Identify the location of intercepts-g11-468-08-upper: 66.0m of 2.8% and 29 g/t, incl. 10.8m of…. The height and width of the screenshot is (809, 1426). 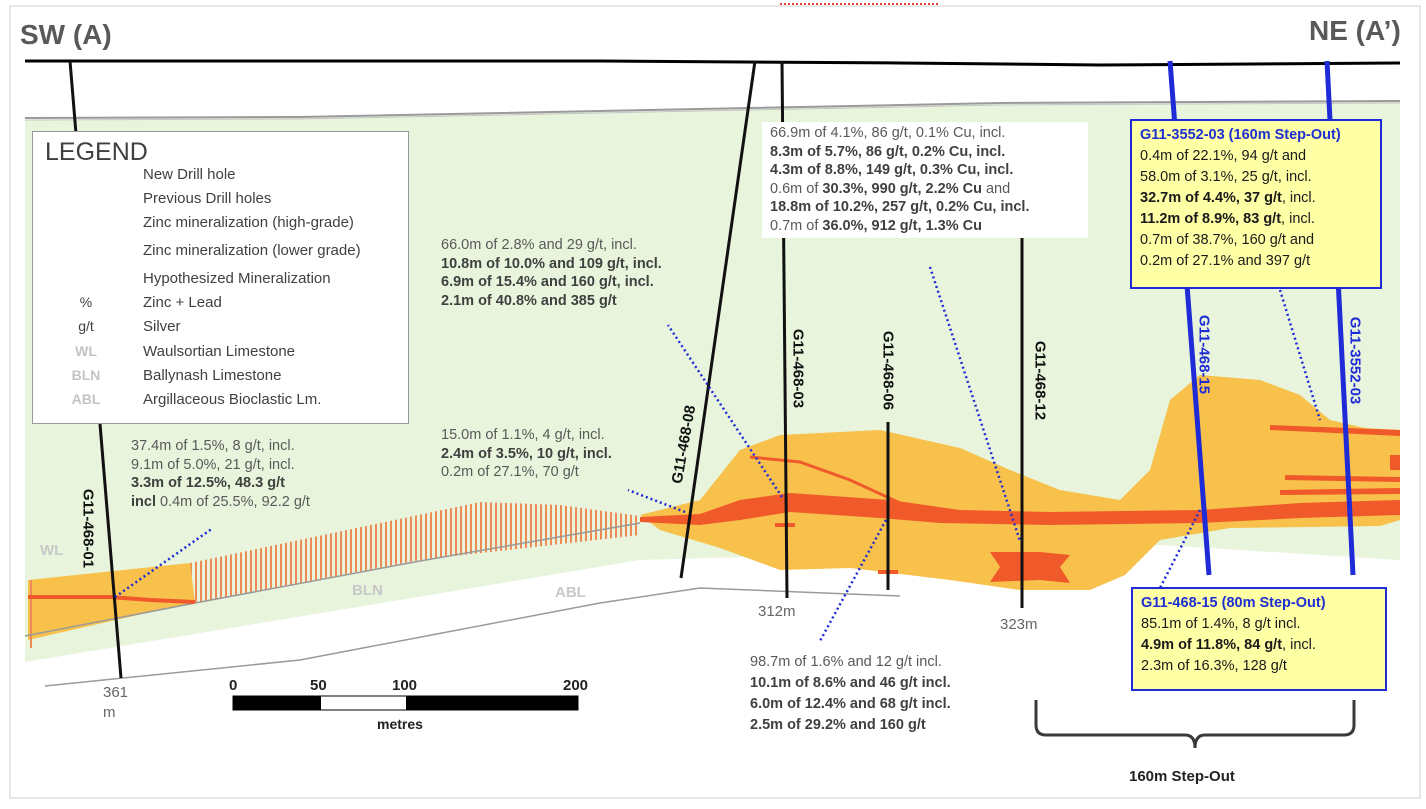
(551, 273).